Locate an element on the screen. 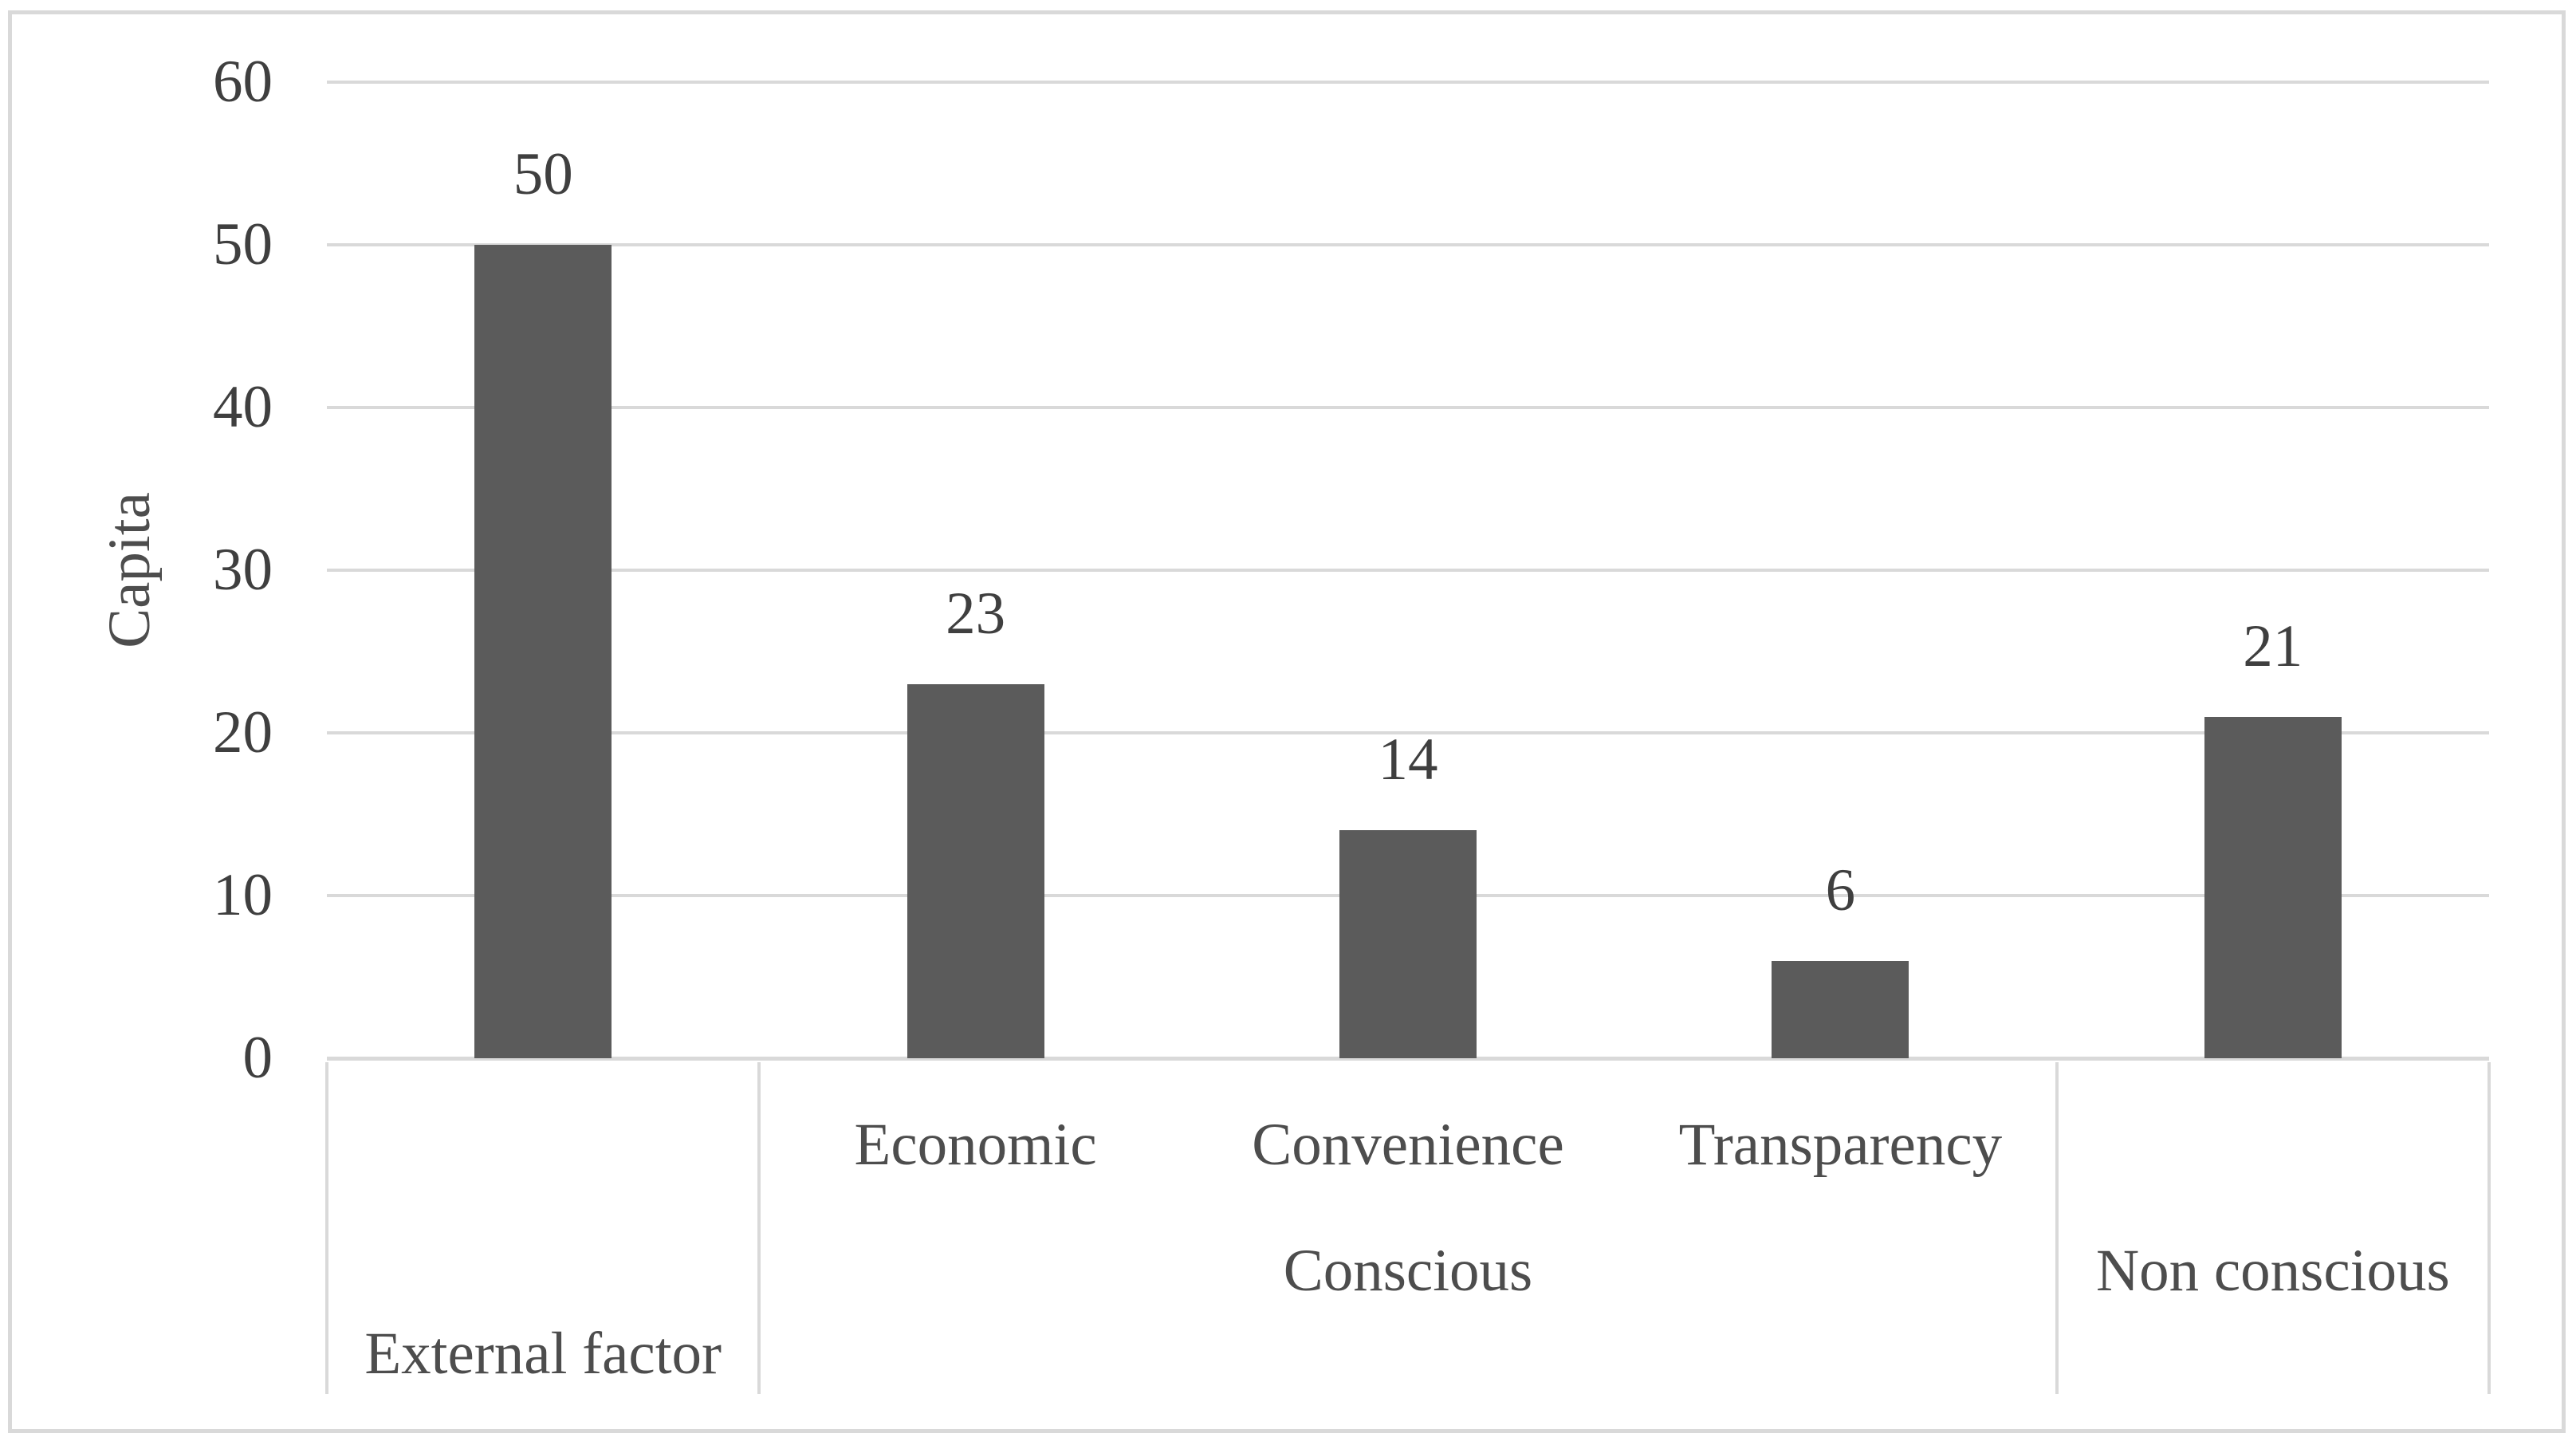  category-sub-label: Economic is located at coordinates (976, 1145).